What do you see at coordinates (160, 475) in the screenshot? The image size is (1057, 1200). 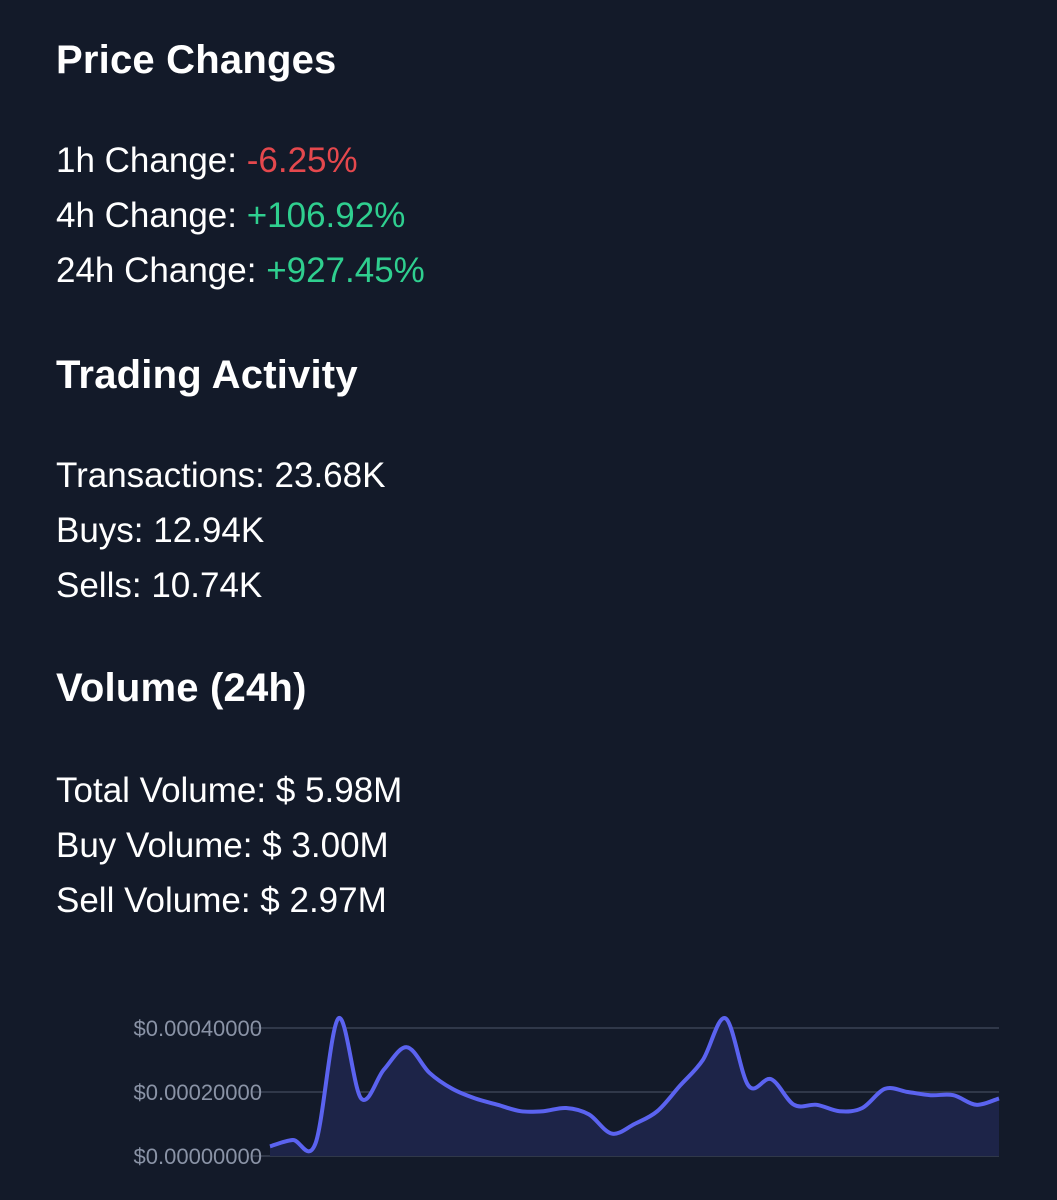 I see `stat-label: Transactions:` at bounding box center [160, 475].